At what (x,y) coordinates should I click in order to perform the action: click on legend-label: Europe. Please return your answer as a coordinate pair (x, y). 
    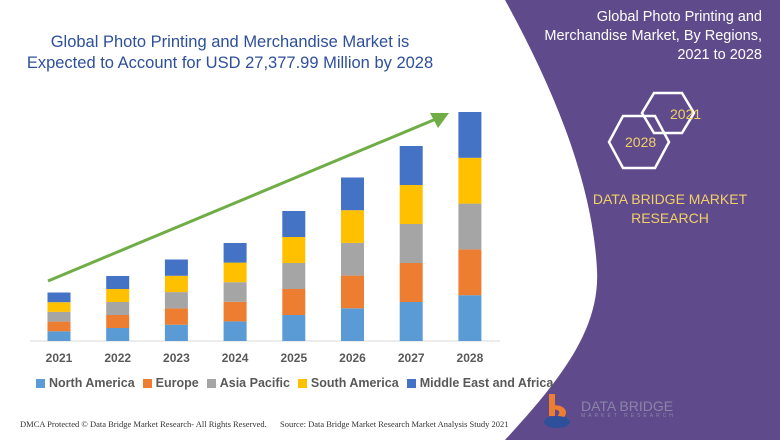
    Looking at the image, I should click on (177, 383).